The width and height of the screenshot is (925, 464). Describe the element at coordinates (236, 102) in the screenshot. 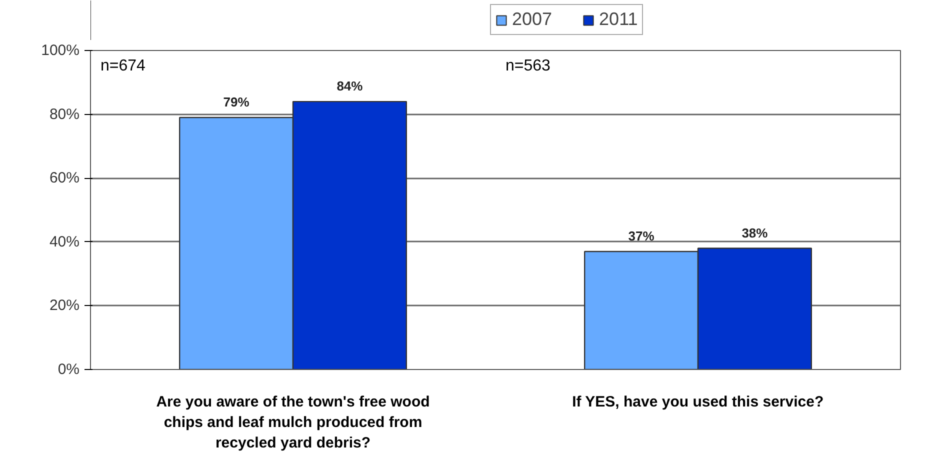

I see `text: 79%` at that location.